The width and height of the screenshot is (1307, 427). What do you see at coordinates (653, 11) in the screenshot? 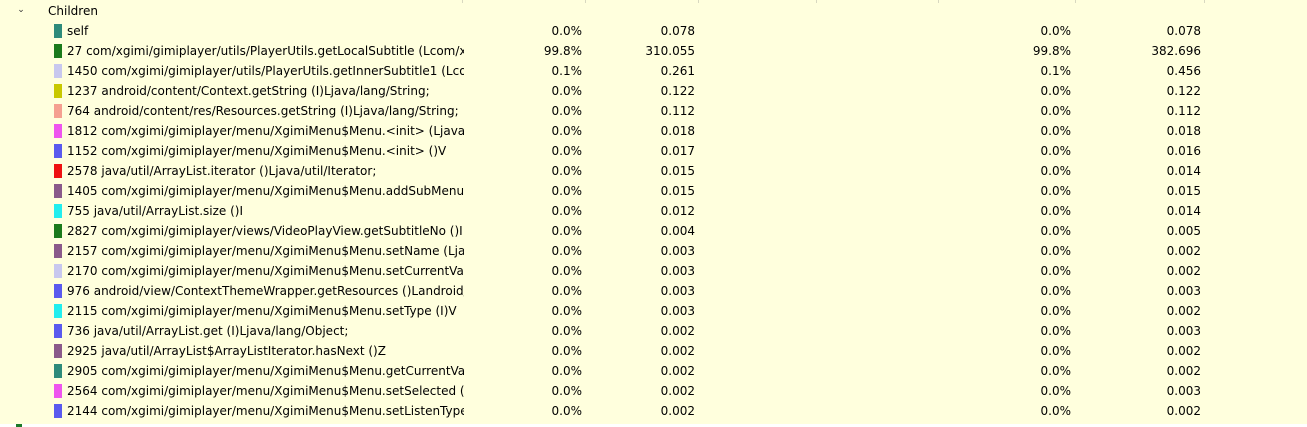
I see `children-section-header: ⌄ Children` at bounding box center [653, 11].